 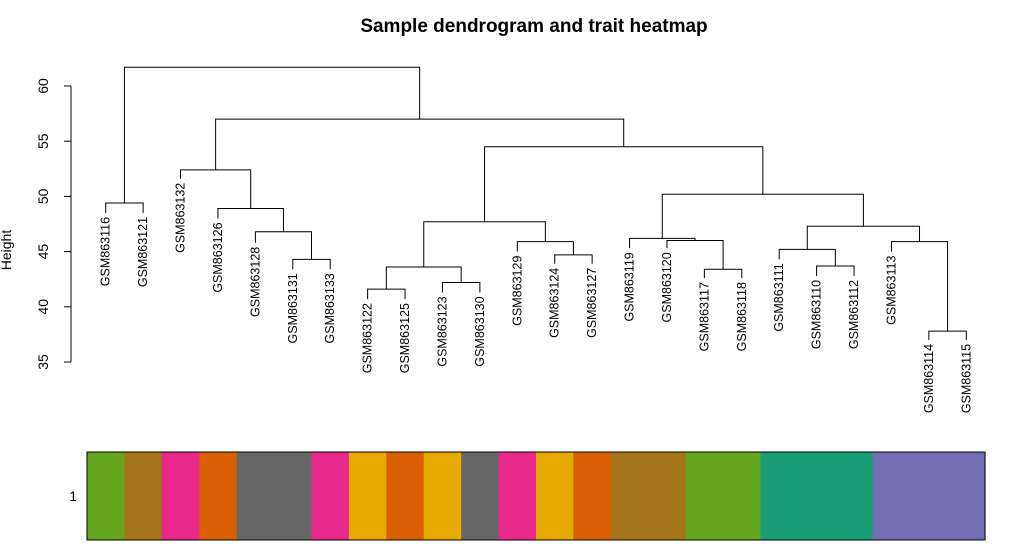 What do you see at coordinates (255, 282) in the screenshot?
I see `leaf-label: GSM863128` at bounding box center [255, 282].